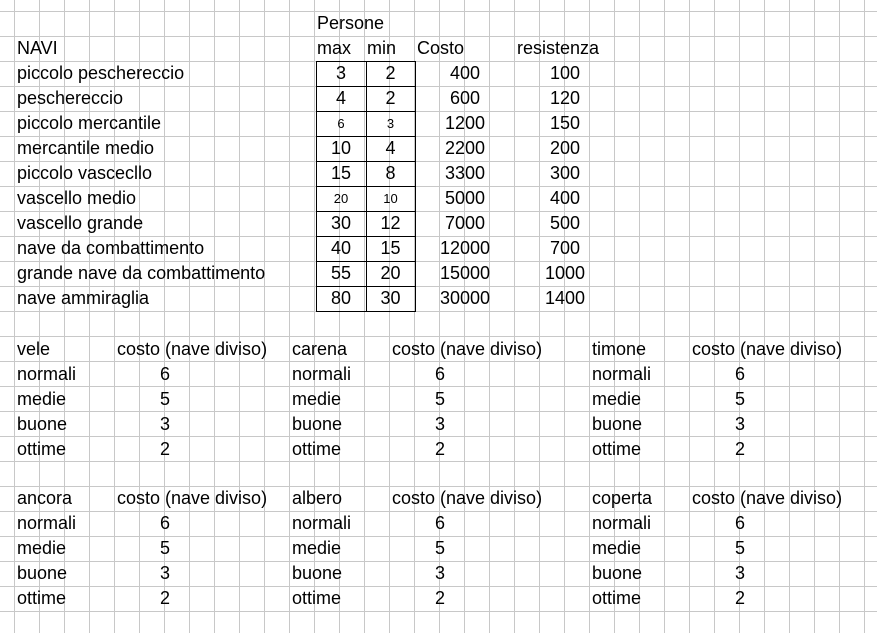  I want to click on component-title: ancora, so click(45, 498).